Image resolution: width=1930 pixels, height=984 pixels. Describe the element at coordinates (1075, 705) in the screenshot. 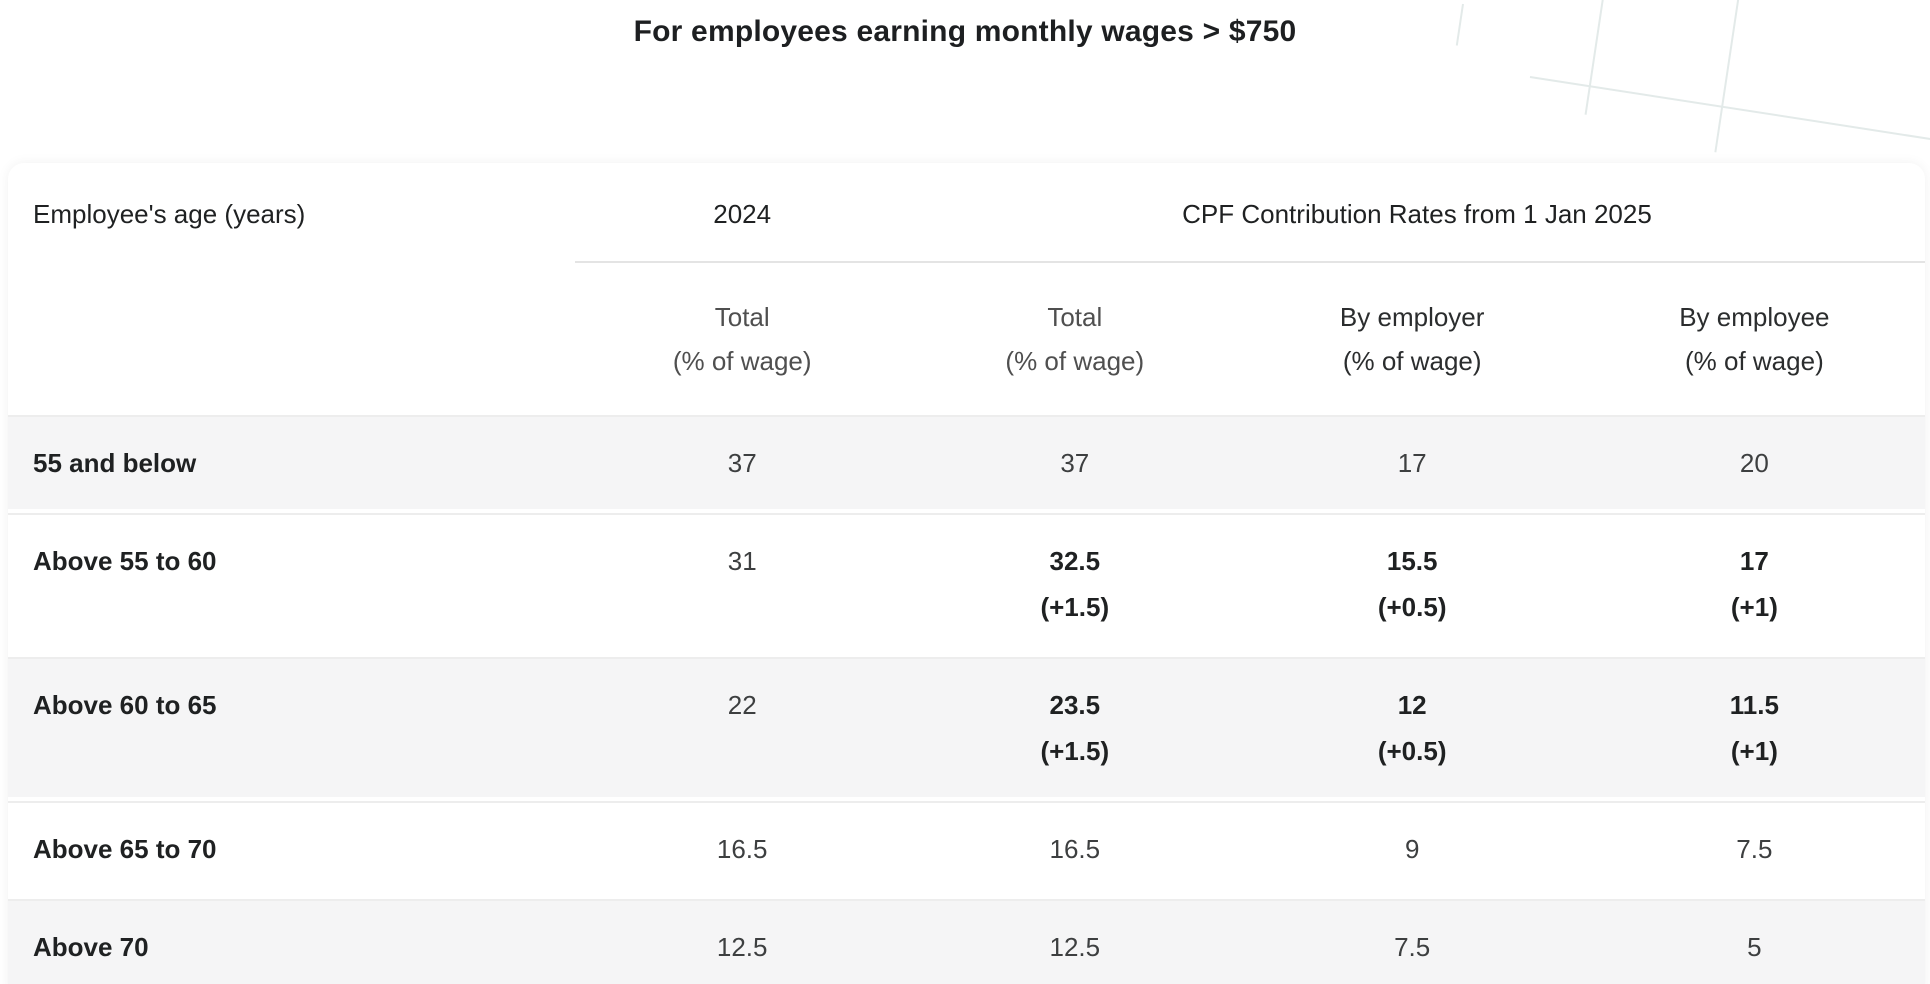

I see `rate-value: 23.5` at that location.